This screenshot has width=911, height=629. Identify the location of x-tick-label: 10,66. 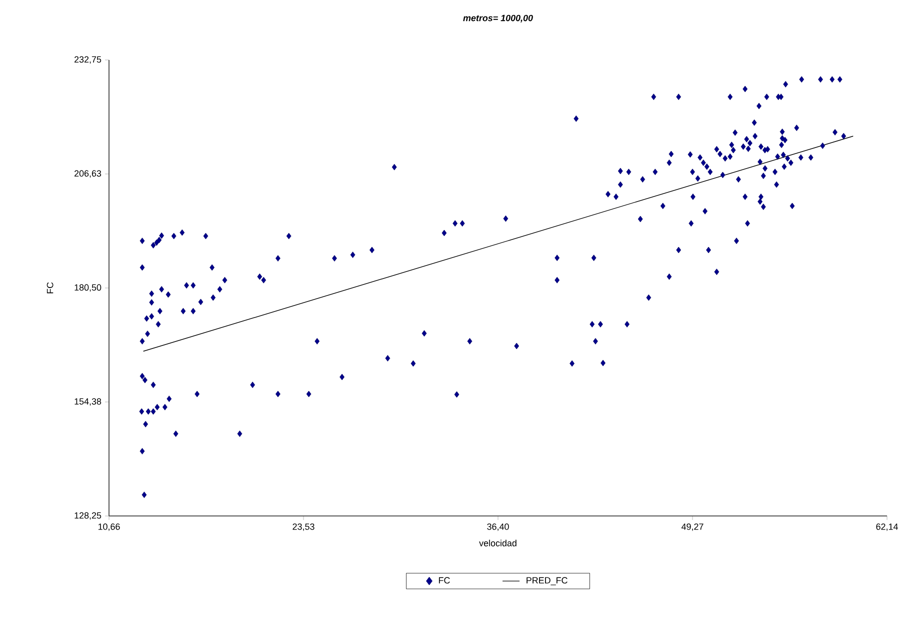
(109, 527).